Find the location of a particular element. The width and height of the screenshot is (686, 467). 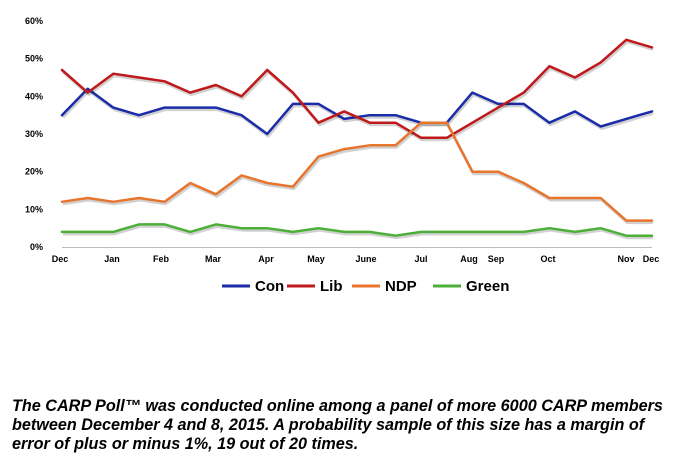

y-tick-label: 0% is located at coordinates (36, 247).